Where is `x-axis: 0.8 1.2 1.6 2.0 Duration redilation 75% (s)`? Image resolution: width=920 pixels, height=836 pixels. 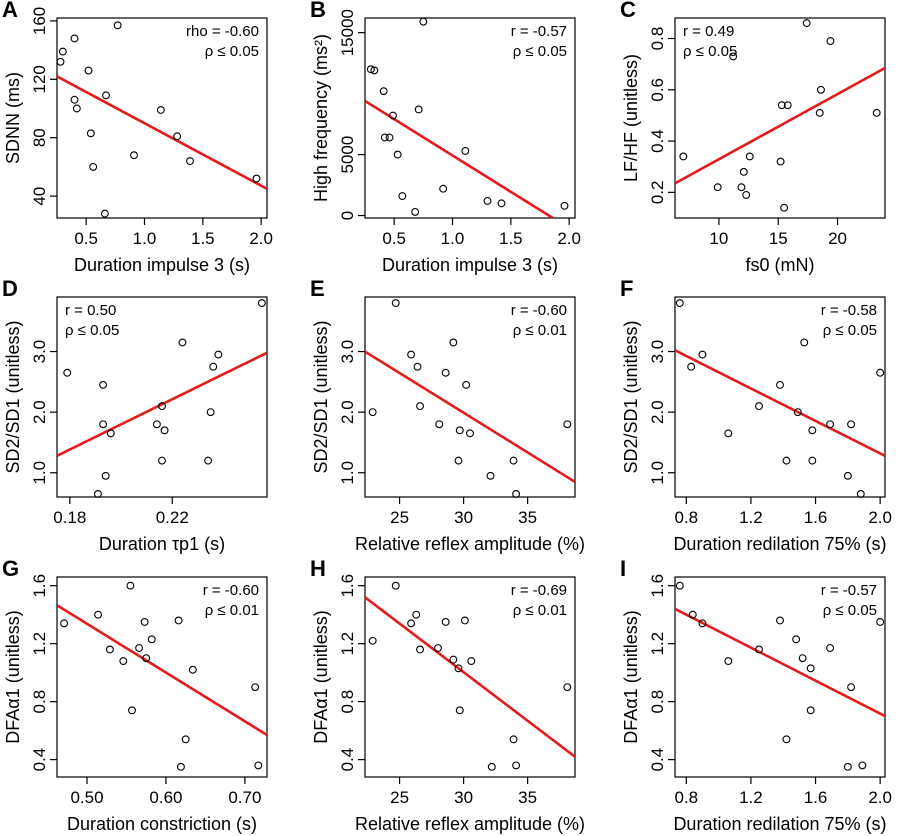
x-axis: 0.8 1.2 1.6 2.0 Duration redilation 75% (s) is located at coordinates (782, 525).